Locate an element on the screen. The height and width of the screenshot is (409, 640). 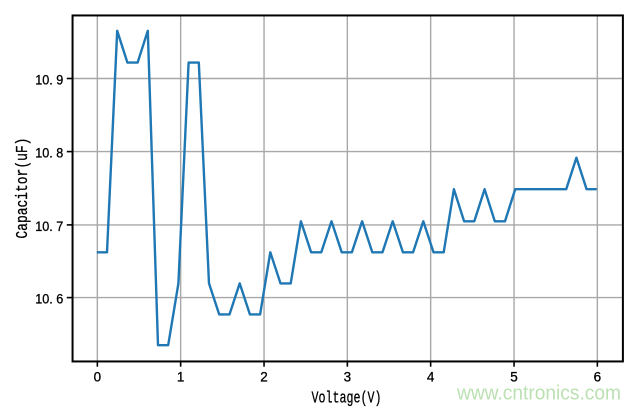
svg-text: 0 is located at coordinates (98, 377).